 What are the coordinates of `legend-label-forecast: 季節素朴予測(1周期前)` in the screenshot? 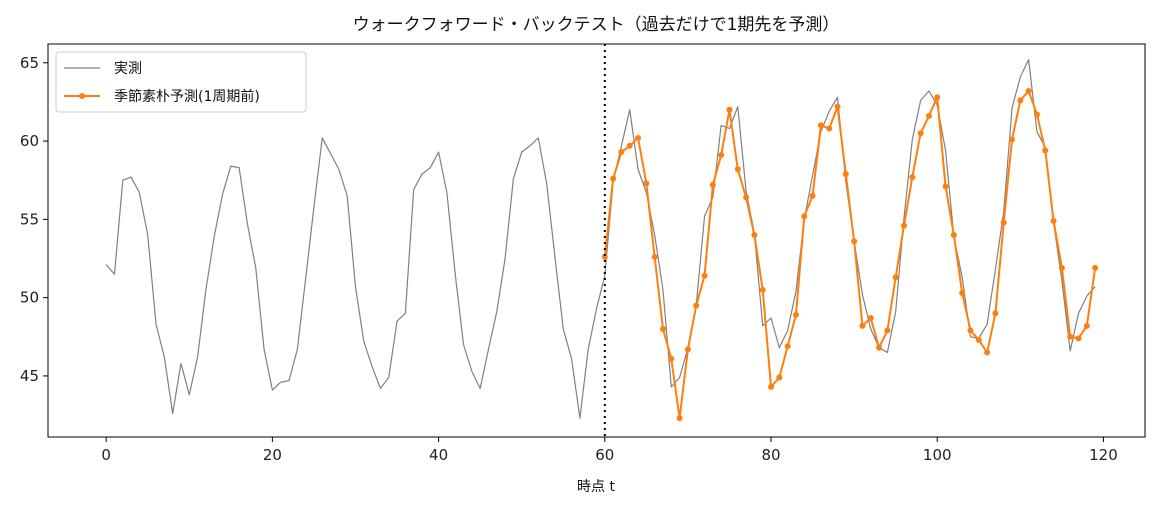 It's located at (187, 96).